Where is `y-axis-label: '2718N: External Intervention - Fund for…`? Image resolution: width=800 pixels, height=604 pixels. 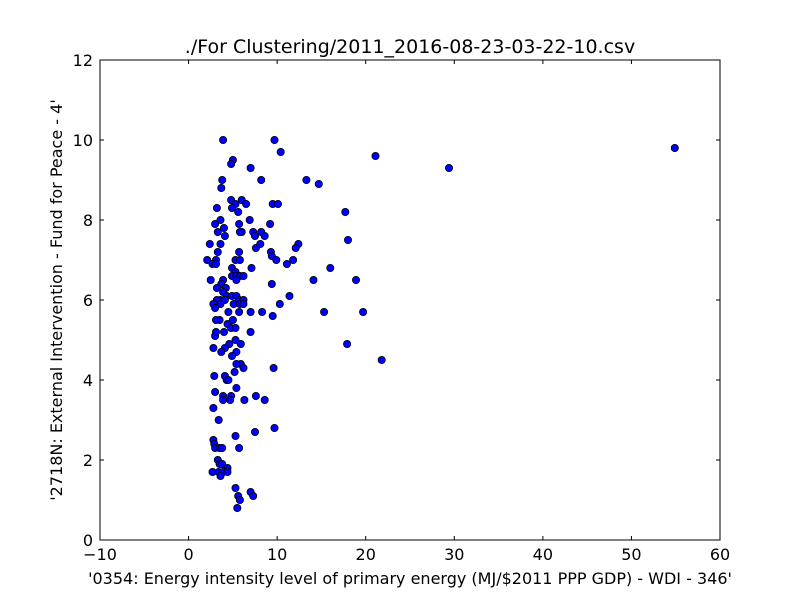 y-axis-label: '2718N: External Intervention - Fund for… is located at coordinates (56, 299).